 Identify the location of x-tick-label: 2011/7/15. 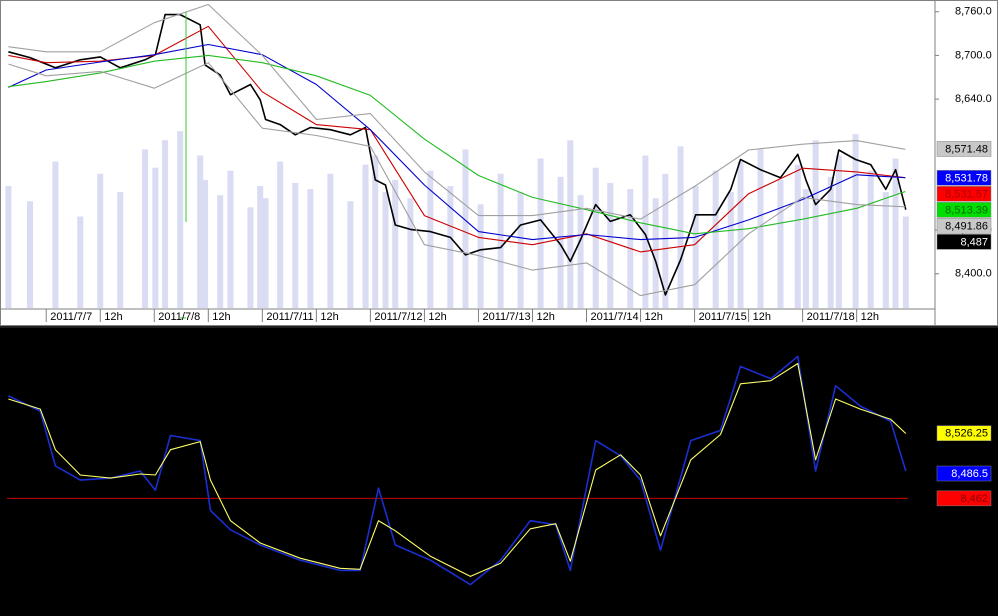
(723, 317).